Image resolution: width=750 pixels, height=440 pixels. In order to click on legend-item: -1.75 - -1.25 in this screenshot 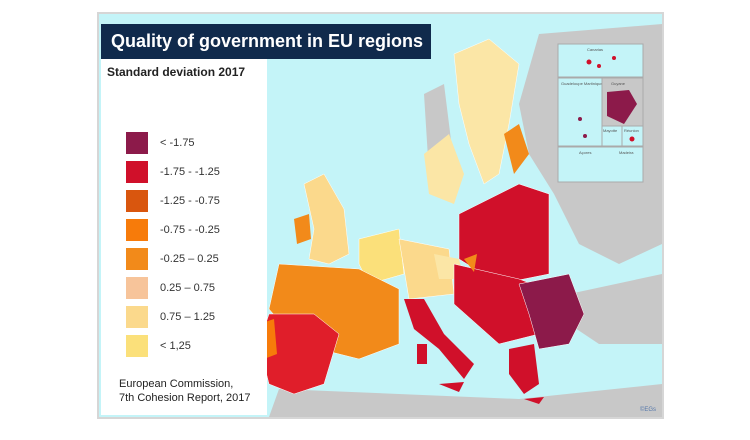, I will do `click(173, 172)`.